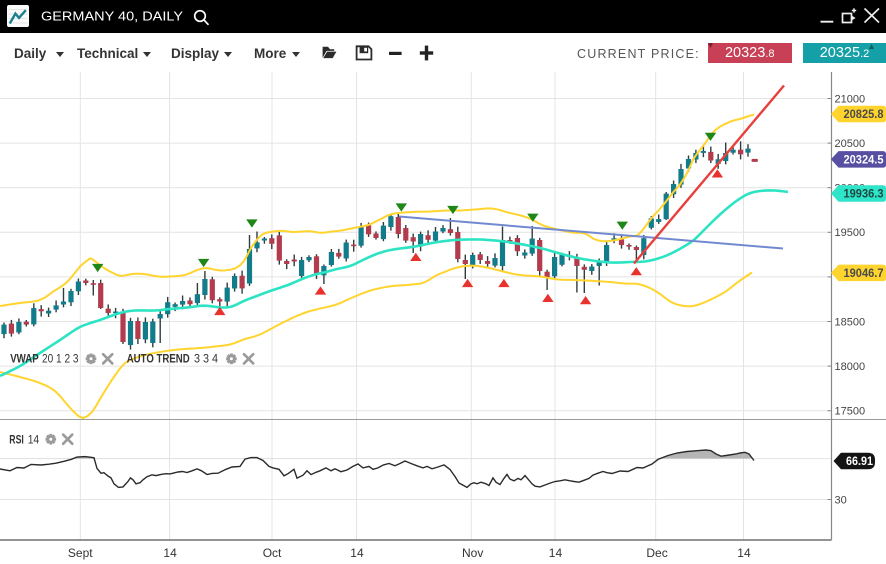 This screenshot has height=564, width=886. I want to click on svg-text: 3 3 4, so click(206, 358).